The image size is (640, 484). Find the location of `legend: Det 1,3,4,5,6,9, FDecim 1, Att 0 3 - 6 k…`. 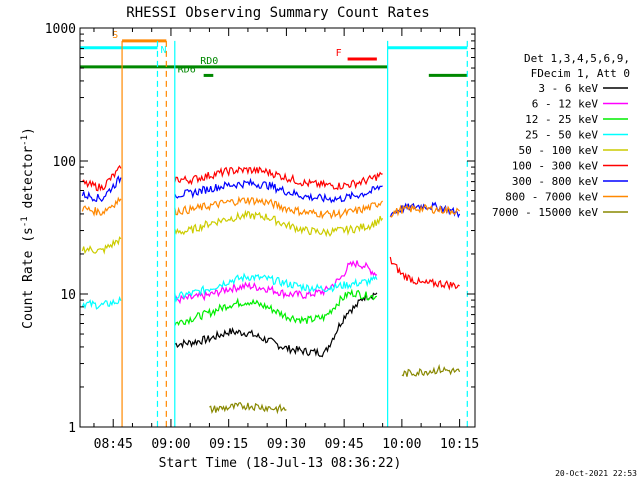

legend: Det 1,3,4,5,6,9, FDecim 1, Att 0 3 - 6 k… is located at coordinates (561, 135).